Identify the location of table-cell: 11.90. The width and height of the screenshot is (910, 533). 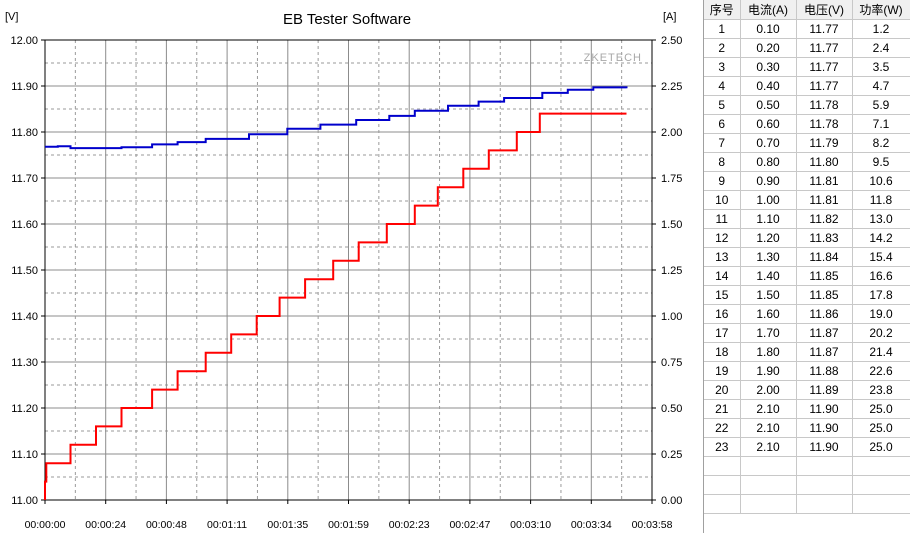
(824, 409).